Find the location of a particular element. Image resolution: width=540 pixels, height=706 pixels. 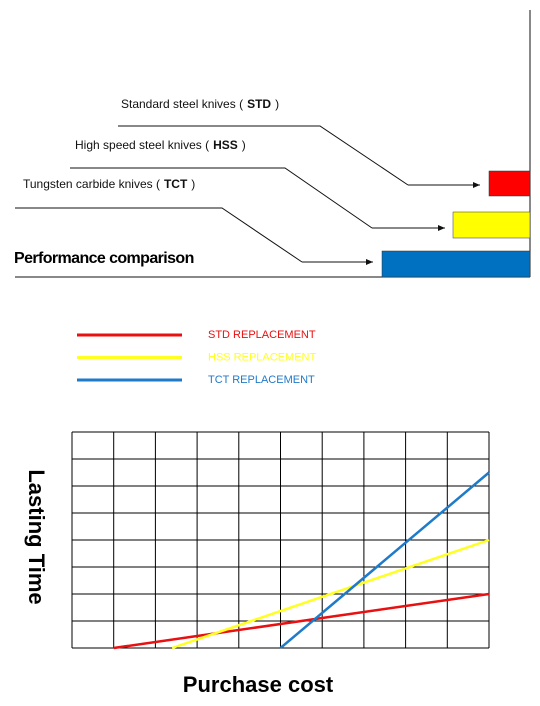

x-axis-label: Purchase cost is located at coordinates (258, 684).